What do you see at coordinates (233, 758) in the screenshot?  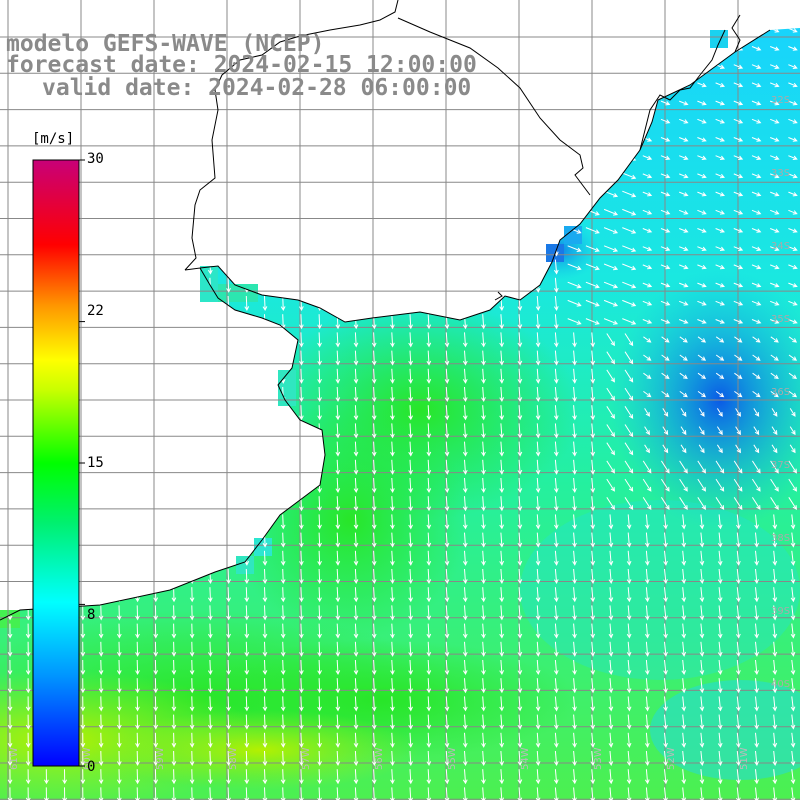 I see `longitude-label: 58W` at bounding box center [233, 758].